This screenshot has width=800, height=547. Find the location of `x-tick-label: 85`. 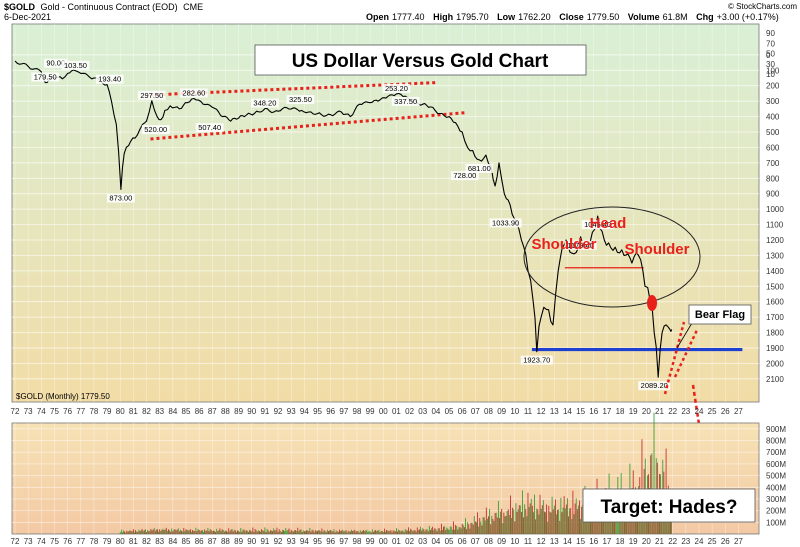

x-tick-label: 85 is located at coordinates (186, 541).